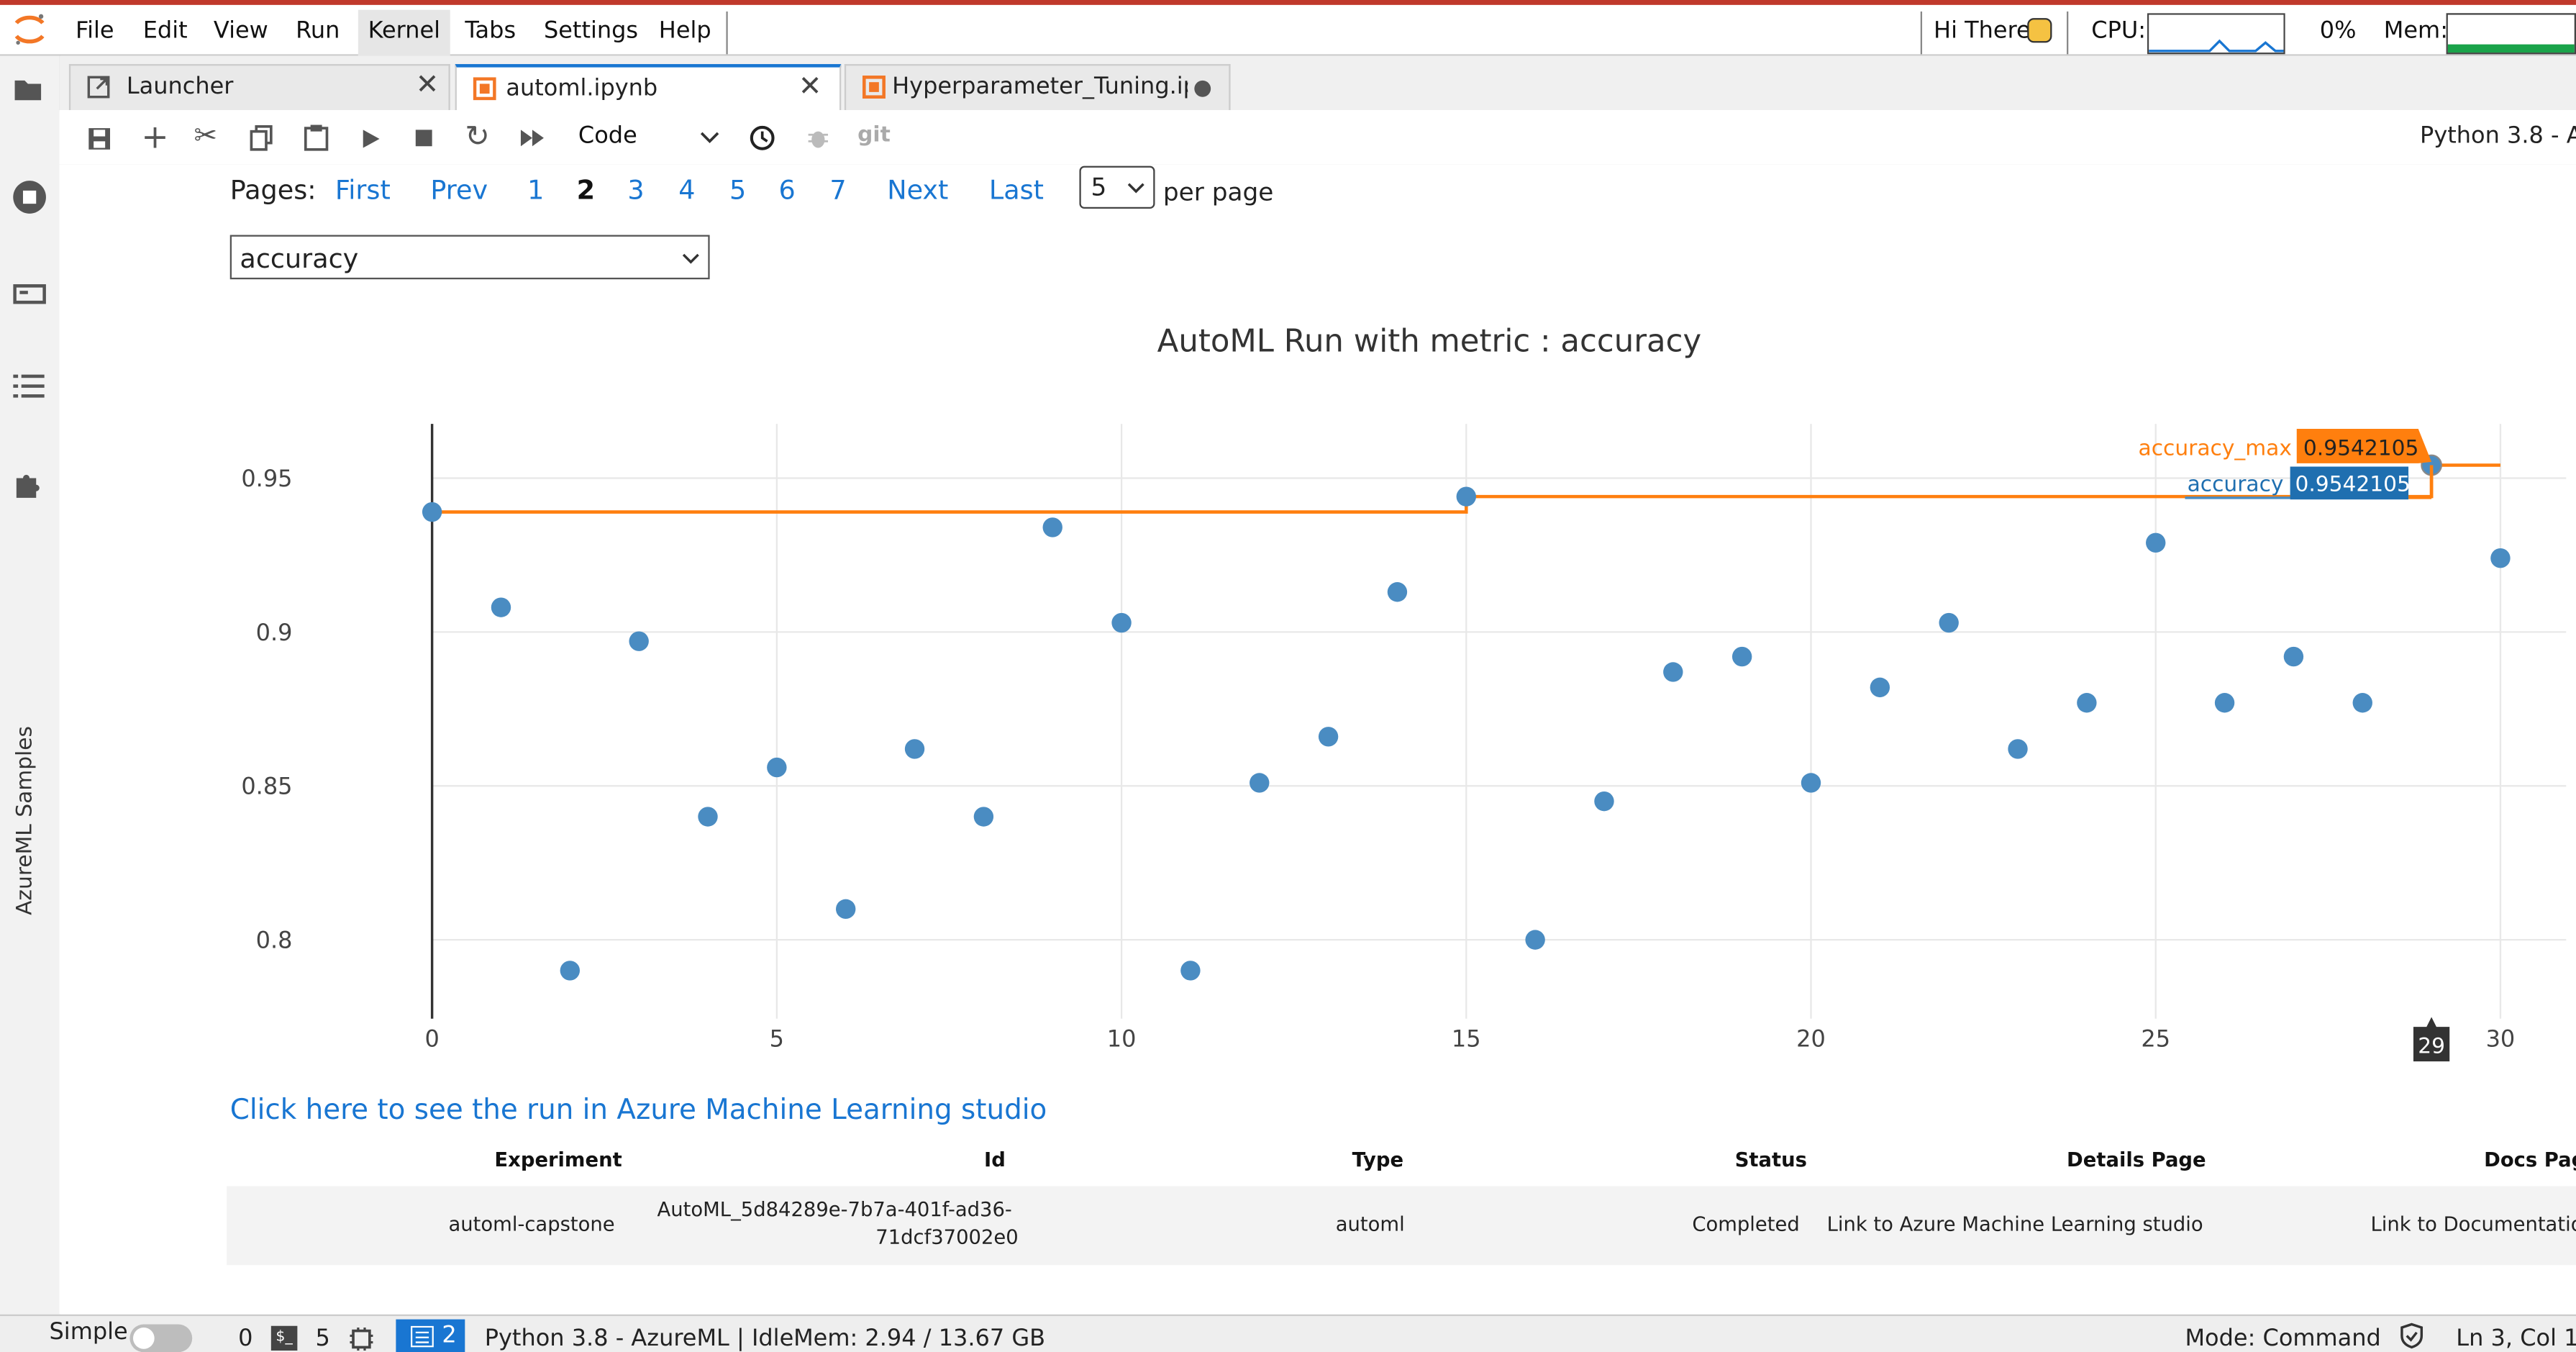 This screenshot has height=1352, width=2576. I want to click on terminal-count: 5, so click(322, 1338).